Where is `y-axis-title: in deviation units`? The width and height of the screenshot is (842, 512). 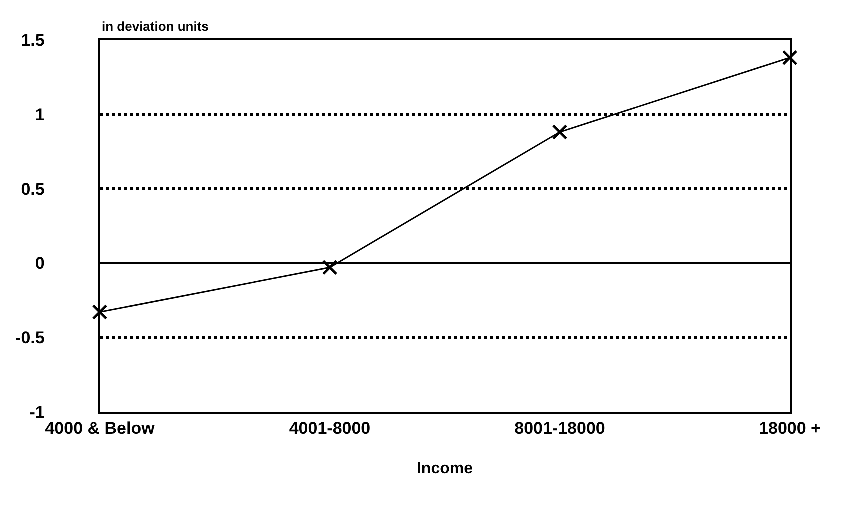 y-axis-title: in deviation units is located at coordinates (155, 26).